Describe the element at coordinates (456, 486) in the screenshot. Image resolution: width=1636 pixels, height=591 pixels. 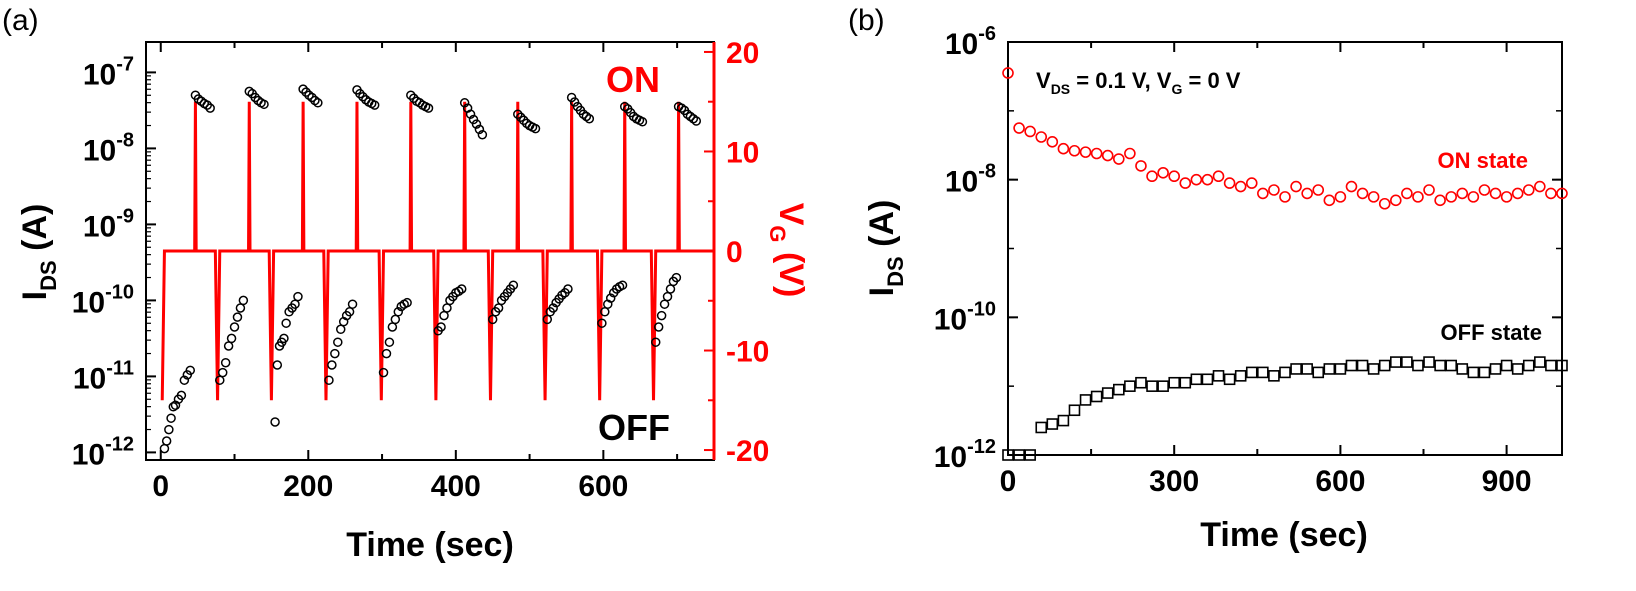
I see `x-tick-label: 400` at that location.